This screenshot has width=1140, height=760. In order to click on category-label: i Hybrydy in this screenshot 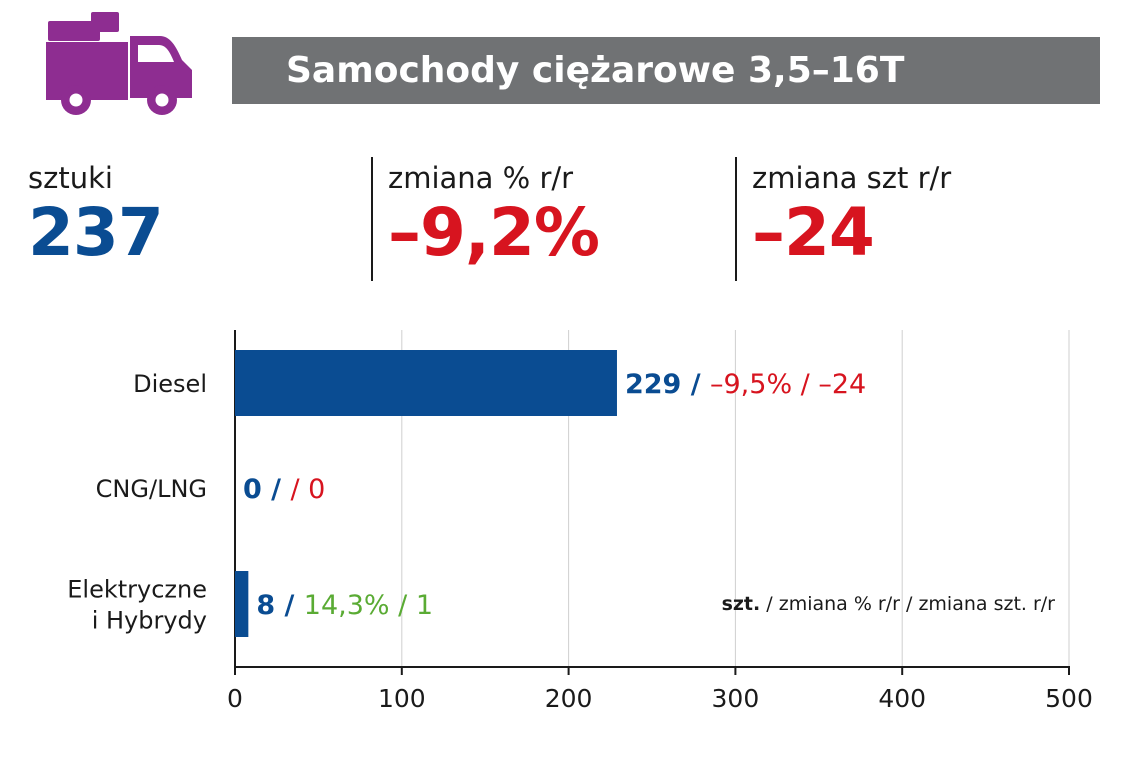, I will do `click(149, 621)`.